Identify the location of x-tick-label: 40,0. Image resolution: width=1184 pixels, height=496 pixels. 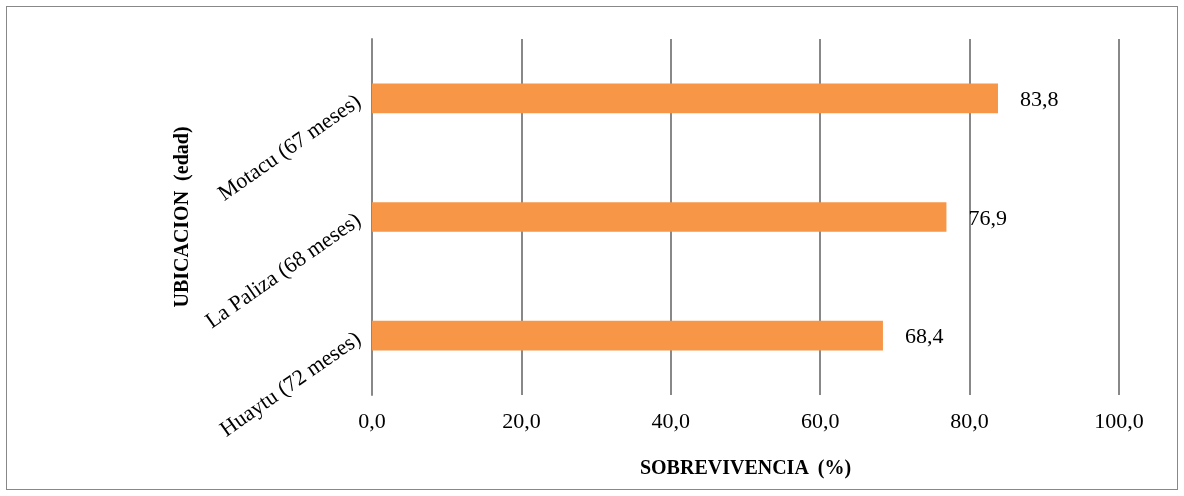
(671, 420).